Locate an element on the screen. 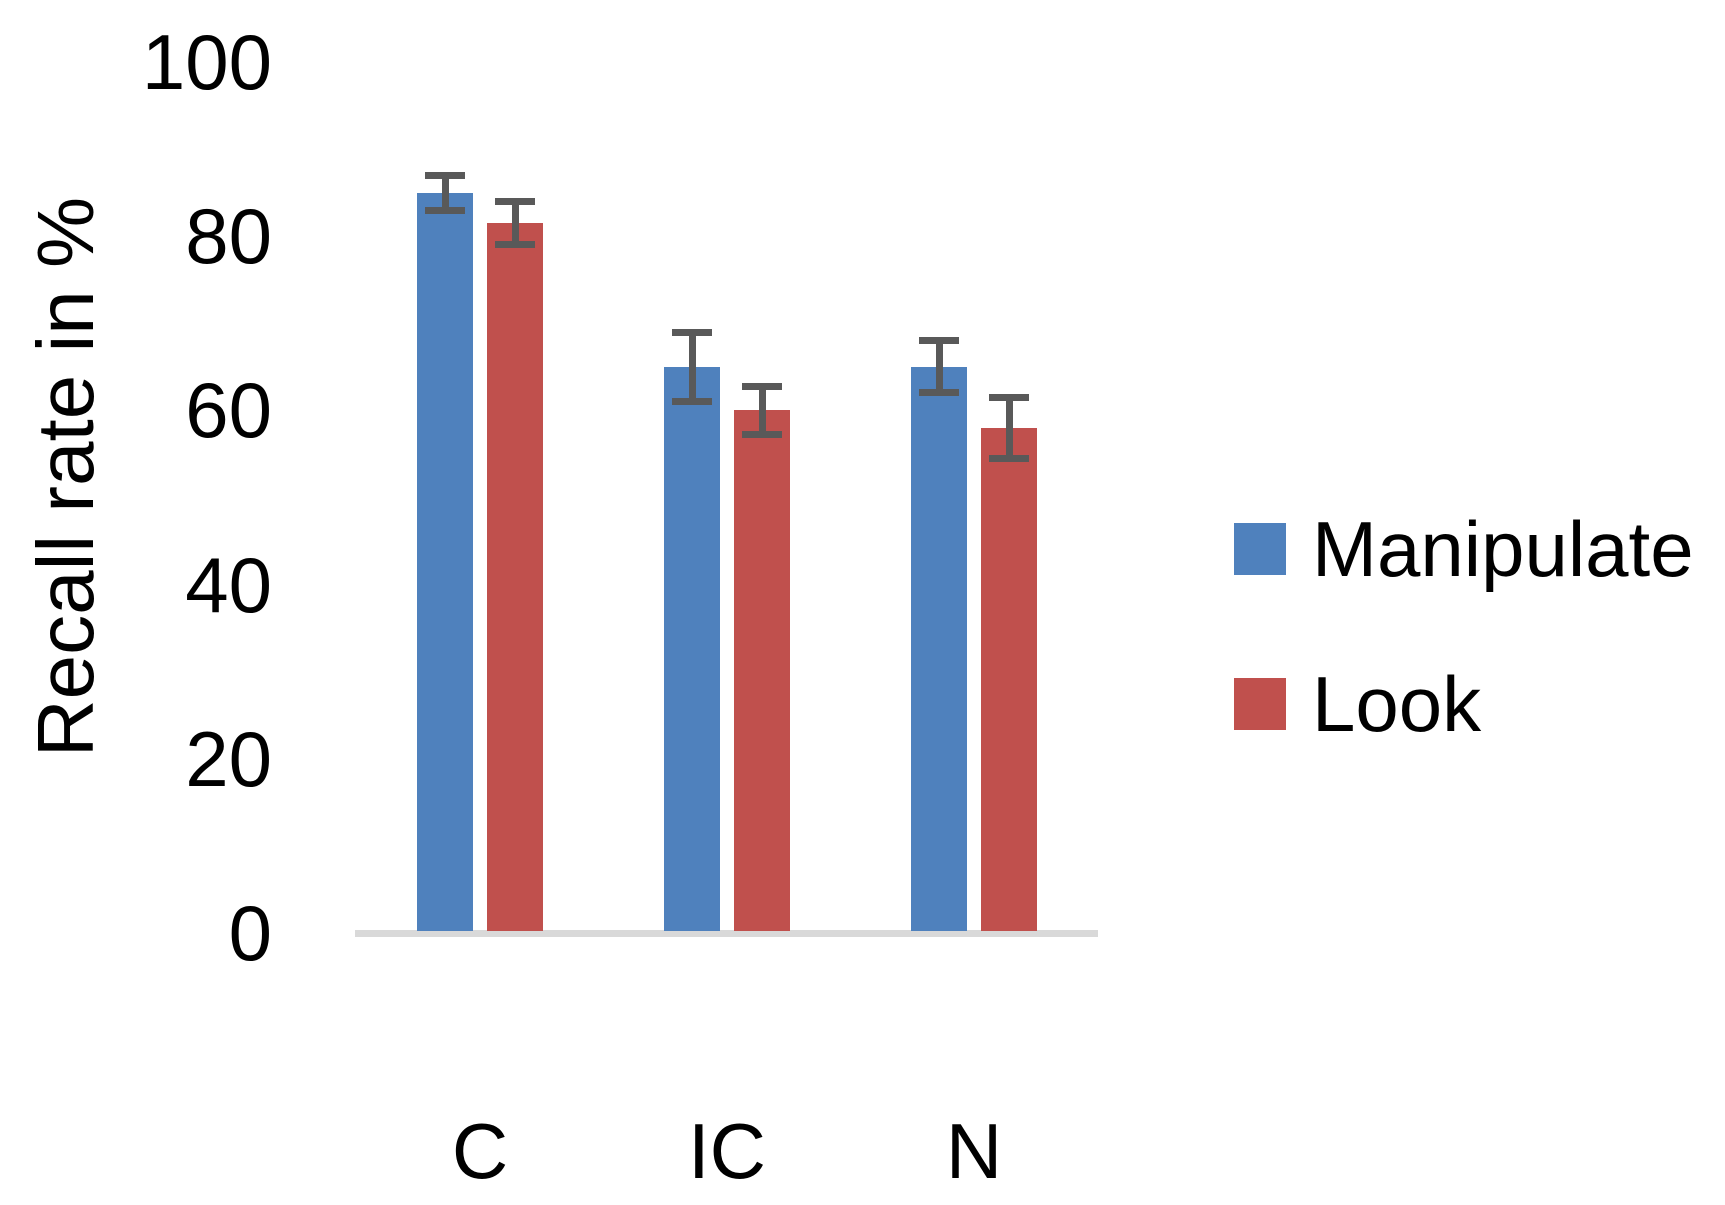  error-bar-top-cap-manipulate-ic is located at coordinates (692, 332).